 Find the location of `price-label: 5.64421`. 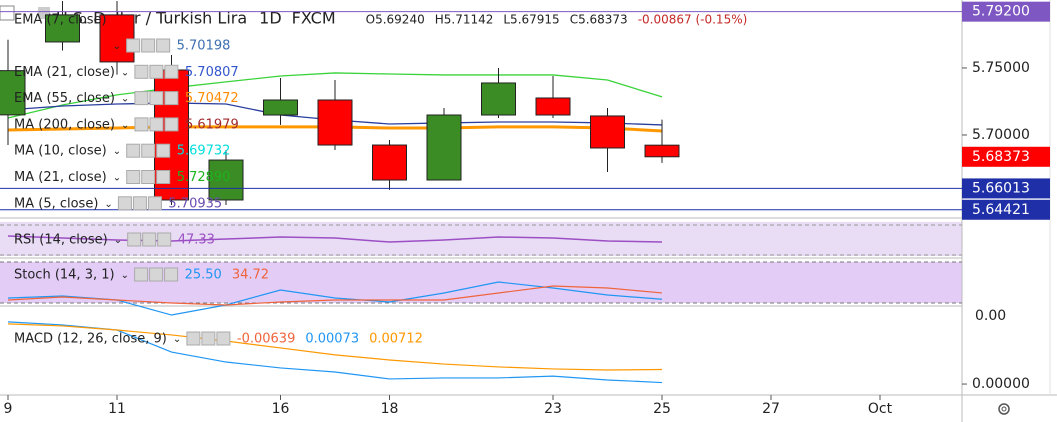

price-label: 5.64421 is located at coordinates (1001, 210).